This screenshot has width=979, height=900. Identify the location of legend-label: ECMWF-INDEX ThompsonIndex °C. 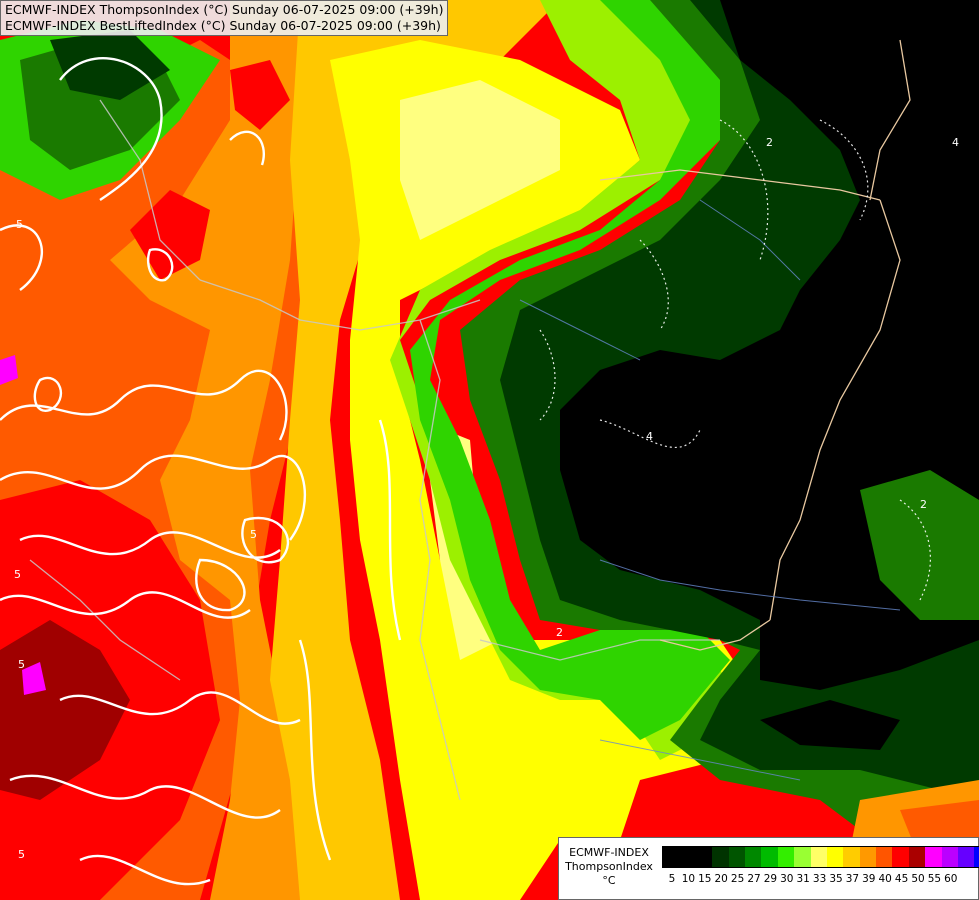
(609, 867).